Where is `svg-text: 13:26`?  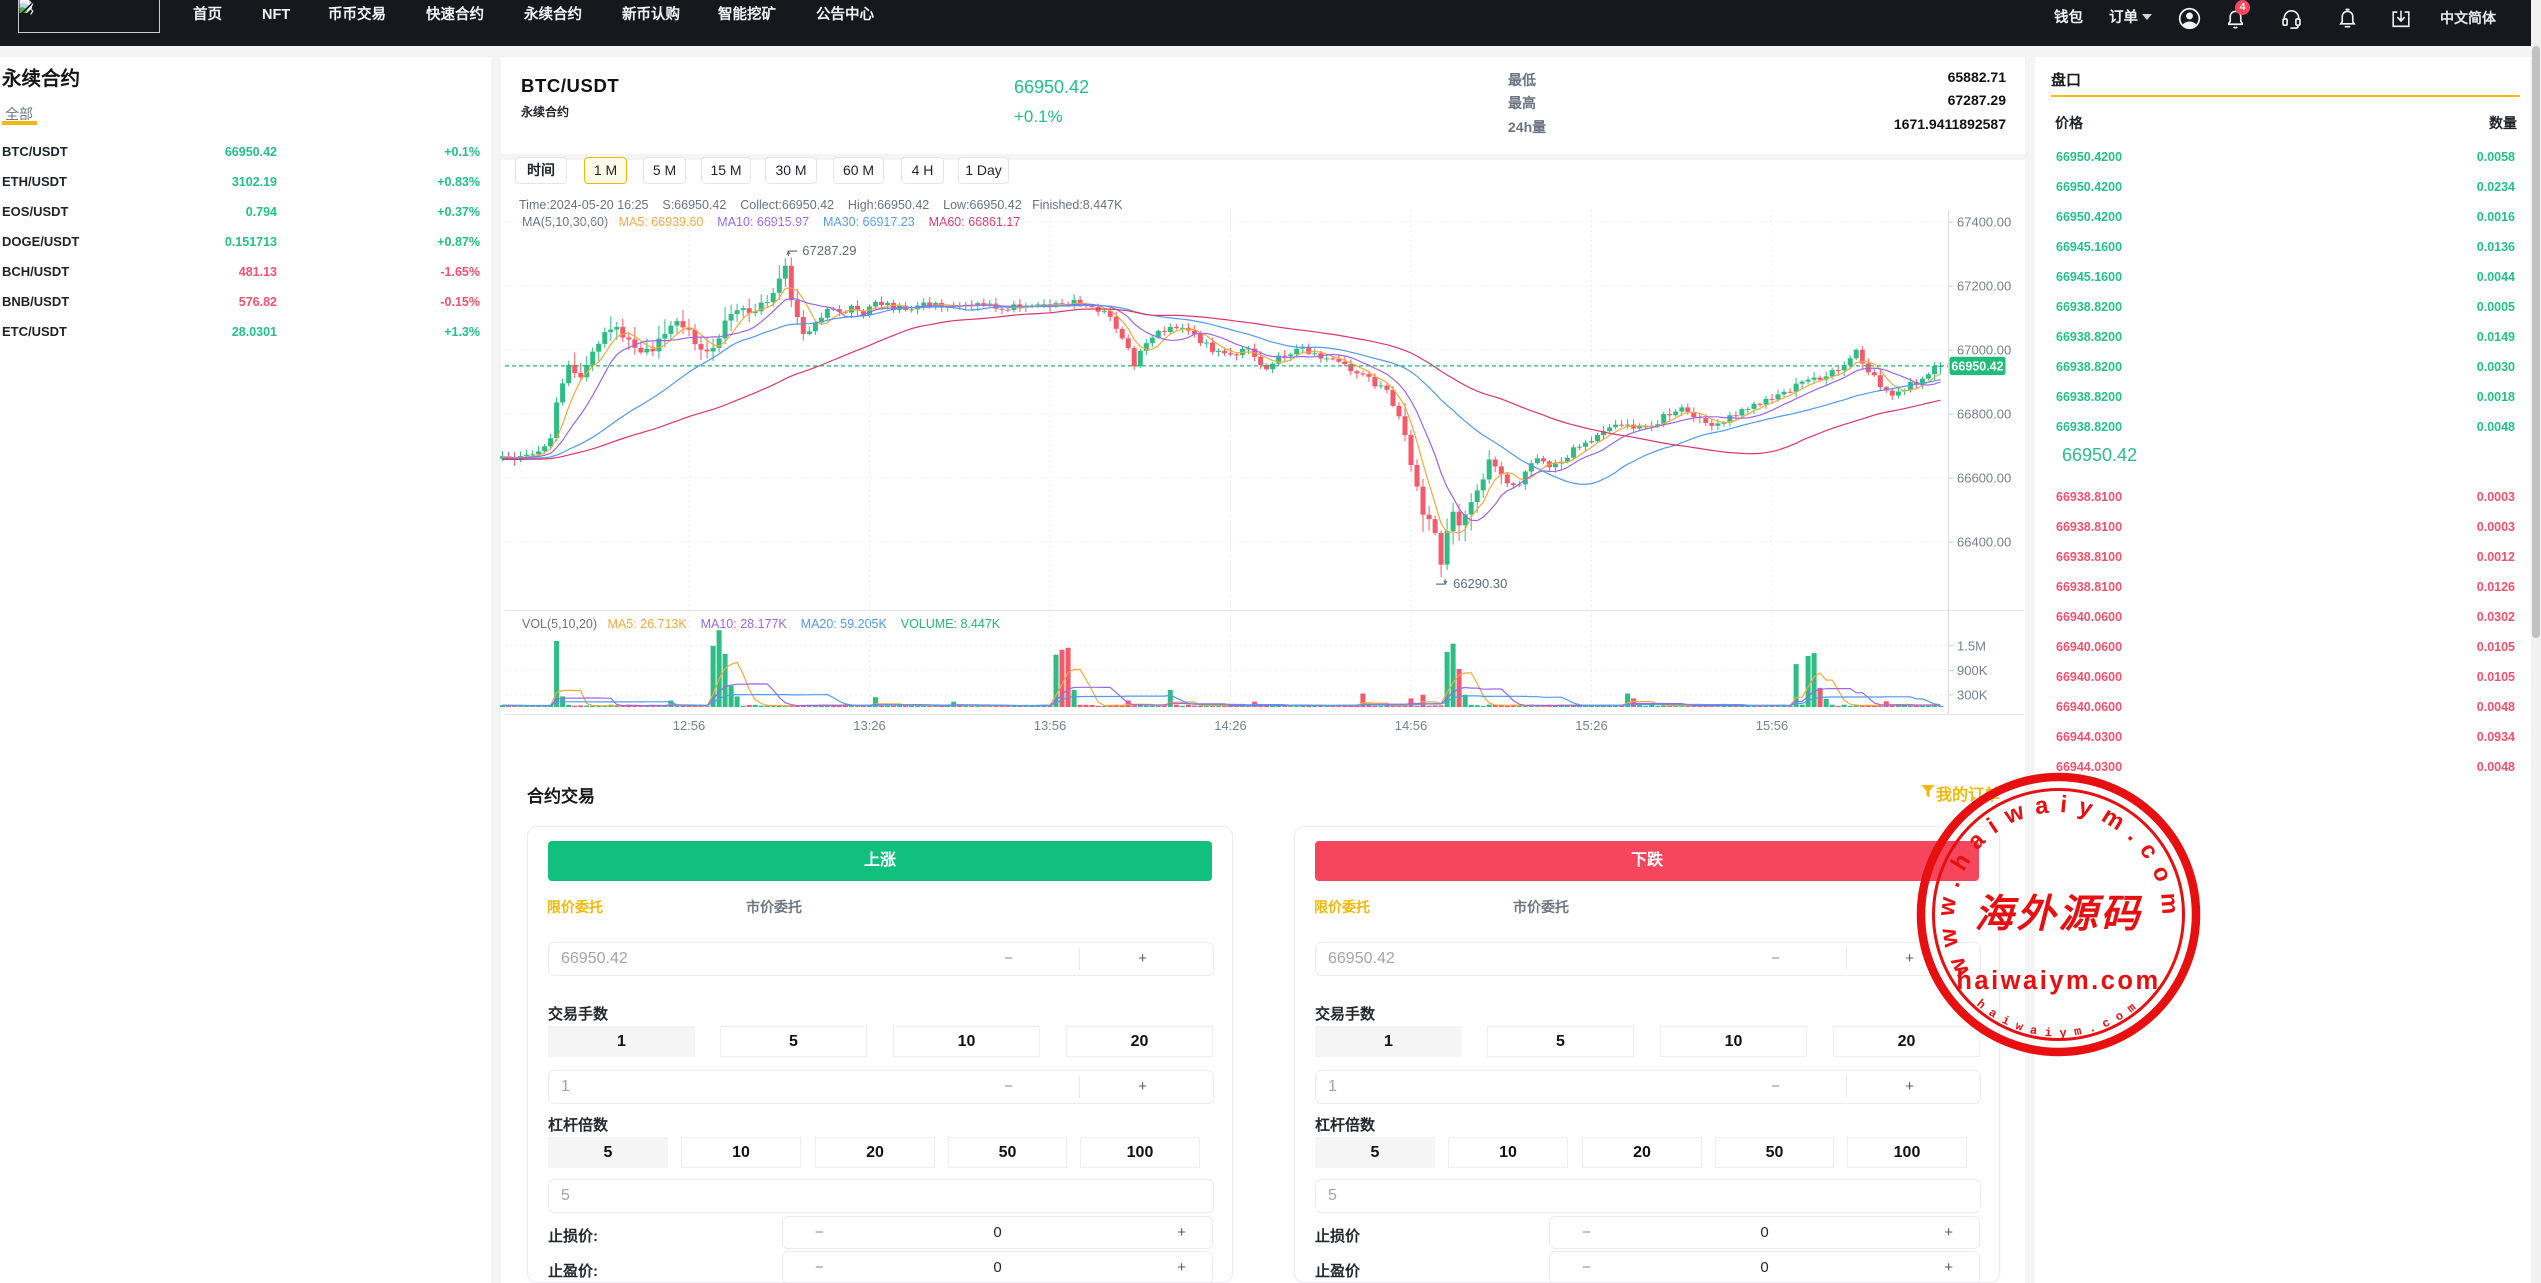 svg-text: 13:26 is located at coordinates (869, 725).